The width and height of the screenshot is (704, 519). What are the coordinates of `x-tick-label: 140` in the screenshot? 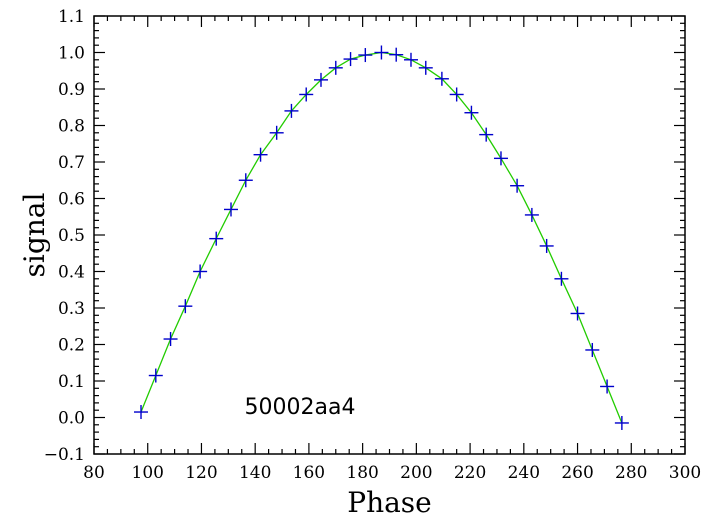 It's located at (255, 473).